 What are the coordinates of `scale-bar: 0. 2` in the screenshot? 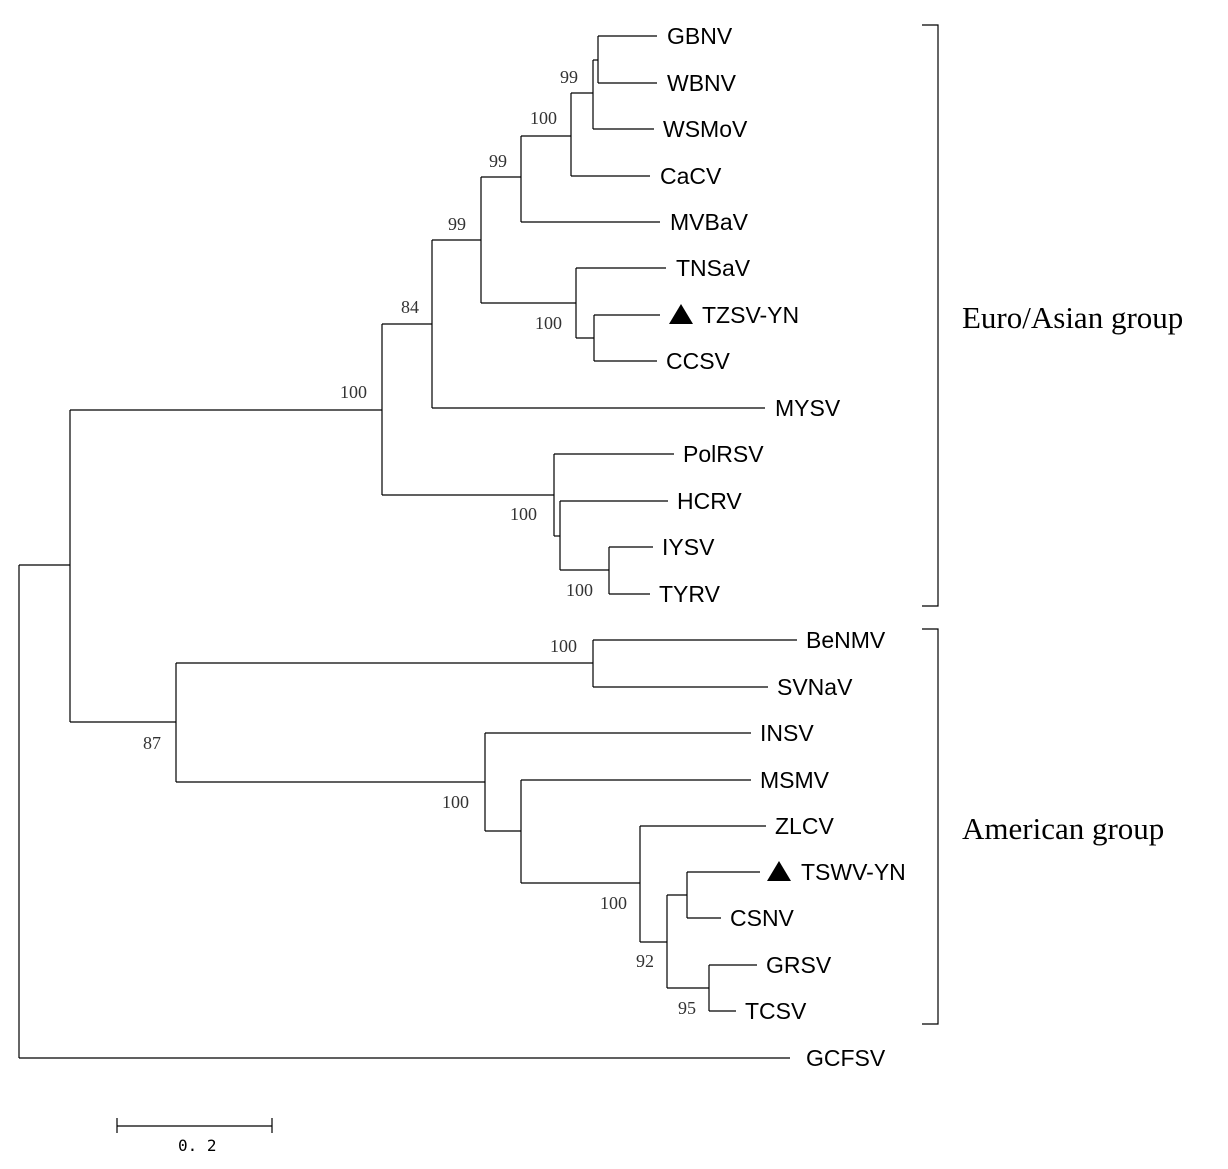 It's located at (194, 1136).